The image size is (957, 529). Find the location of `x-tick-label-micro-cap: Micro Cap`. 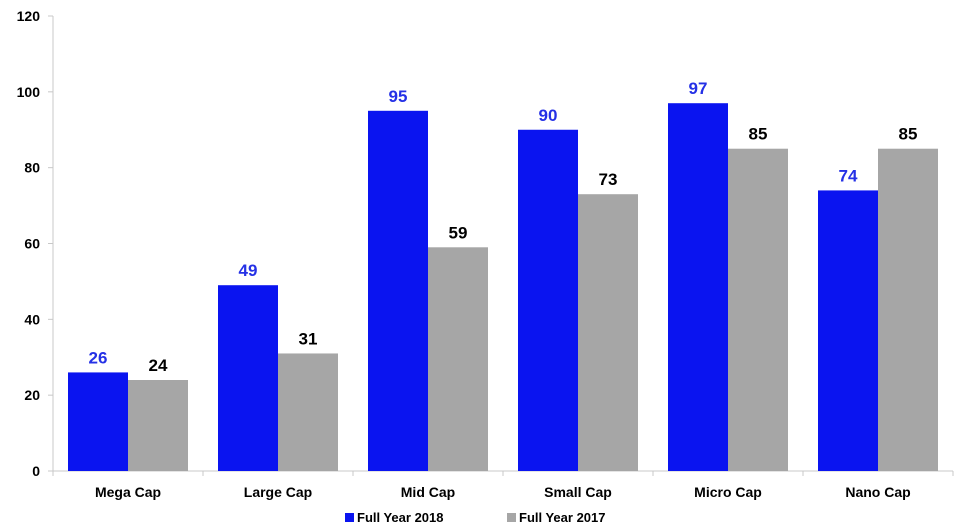

x-tick-label-micro-cap: Micro Cap is located at coordinates (728, 492).